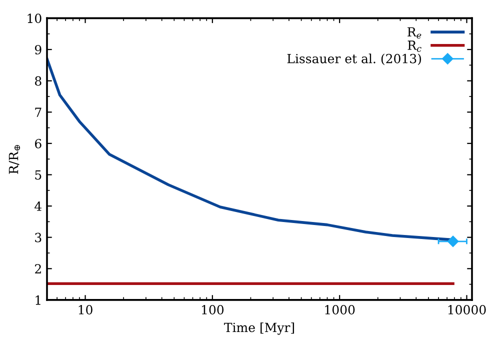  I want to click on y-tick-label: 2, so click(38, 269).